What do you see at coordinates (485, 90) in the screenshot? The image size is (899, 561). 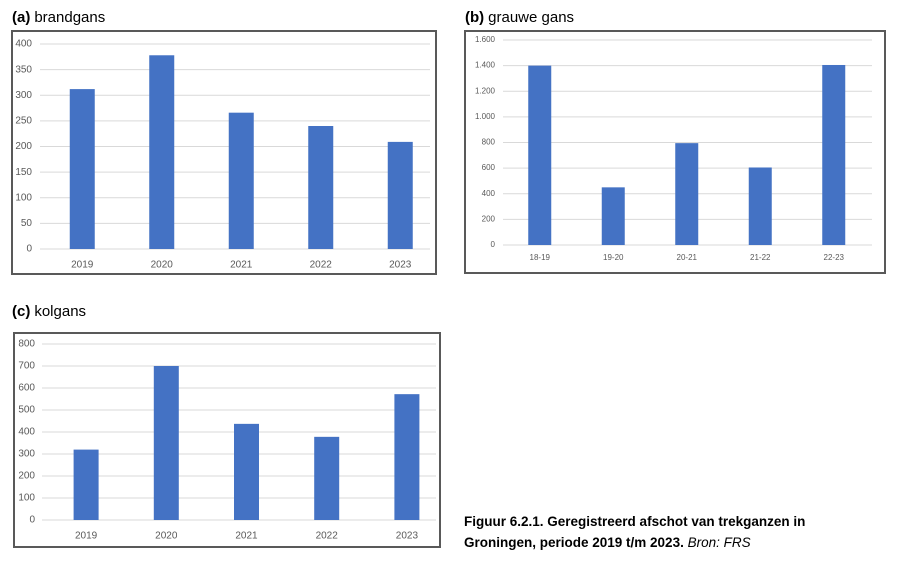 I see `y-tick-label: 1.200` at bounding box center [485, 90].